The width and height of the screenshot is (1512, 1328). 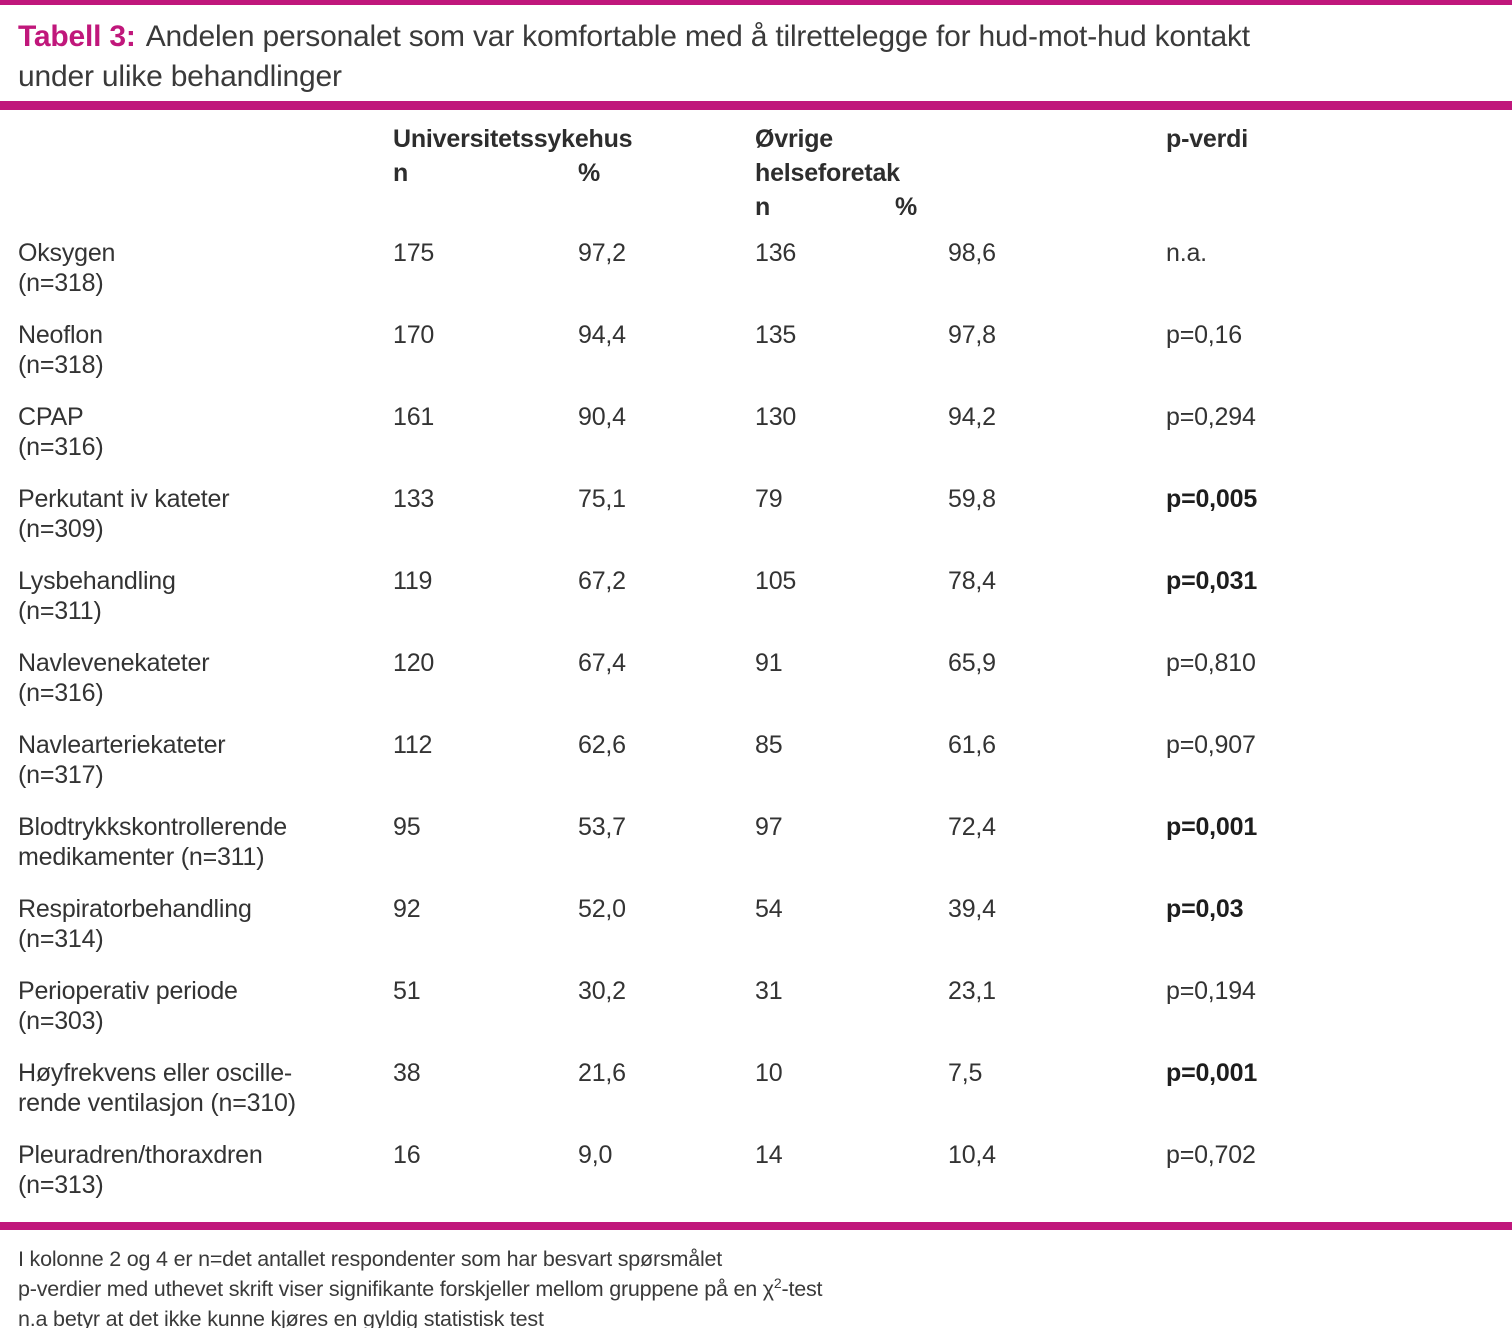 What do you see at coordinates (574, 173) in the screenshot?
I see `subheader-us: n %` at bounding box center [574, 173].